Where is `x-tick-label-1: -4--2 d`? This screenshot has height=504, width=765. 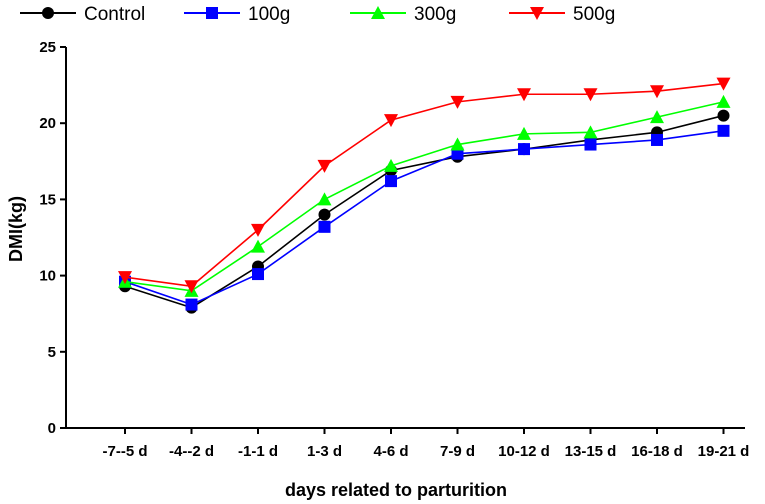 x-tick-label-1: -4--2 d is located at coordinates (191, 451).